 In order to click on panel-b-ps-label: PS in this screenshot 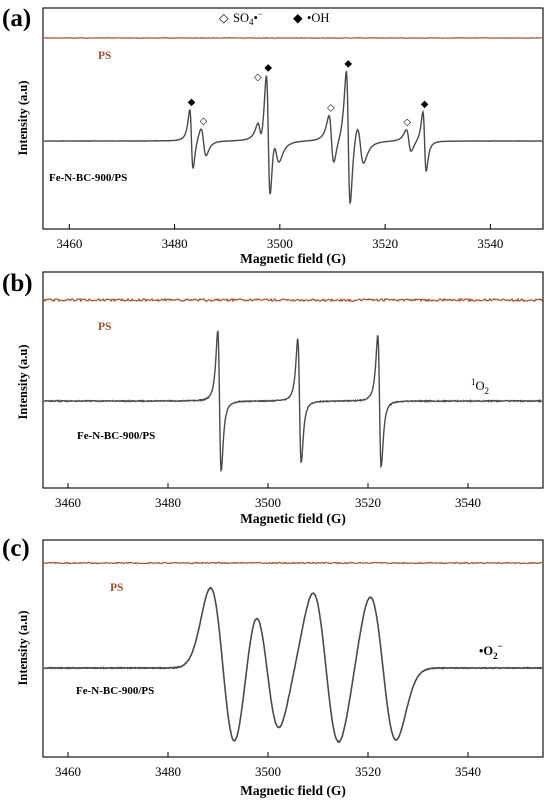, I will do `click(104, 327)`.